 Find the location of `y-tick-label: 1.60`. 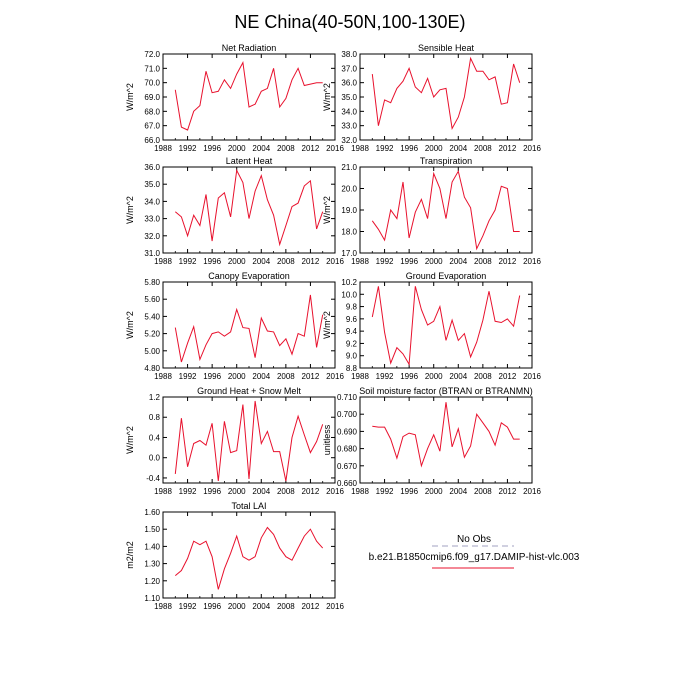

y-tick-label: 1.60 is located at coordinates (152, 512).